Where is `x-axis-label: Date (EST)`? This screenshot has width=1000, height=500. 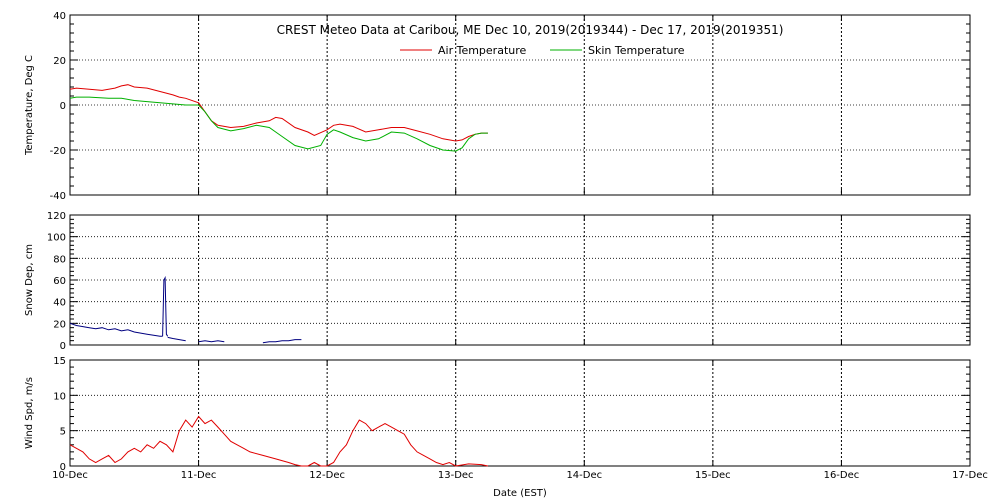
x-axis-label: Date (EST) is located at coordinates (520, 493).